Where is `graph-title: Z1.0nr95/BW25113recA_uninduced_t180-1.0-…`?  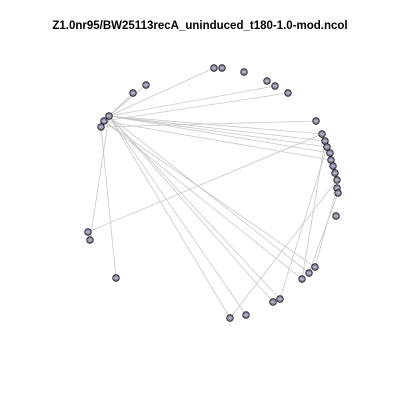 graph-title: Z1.0nr95/BW25113recA_uninduced_t180-1.0-… is located at coordinates (200, 26).